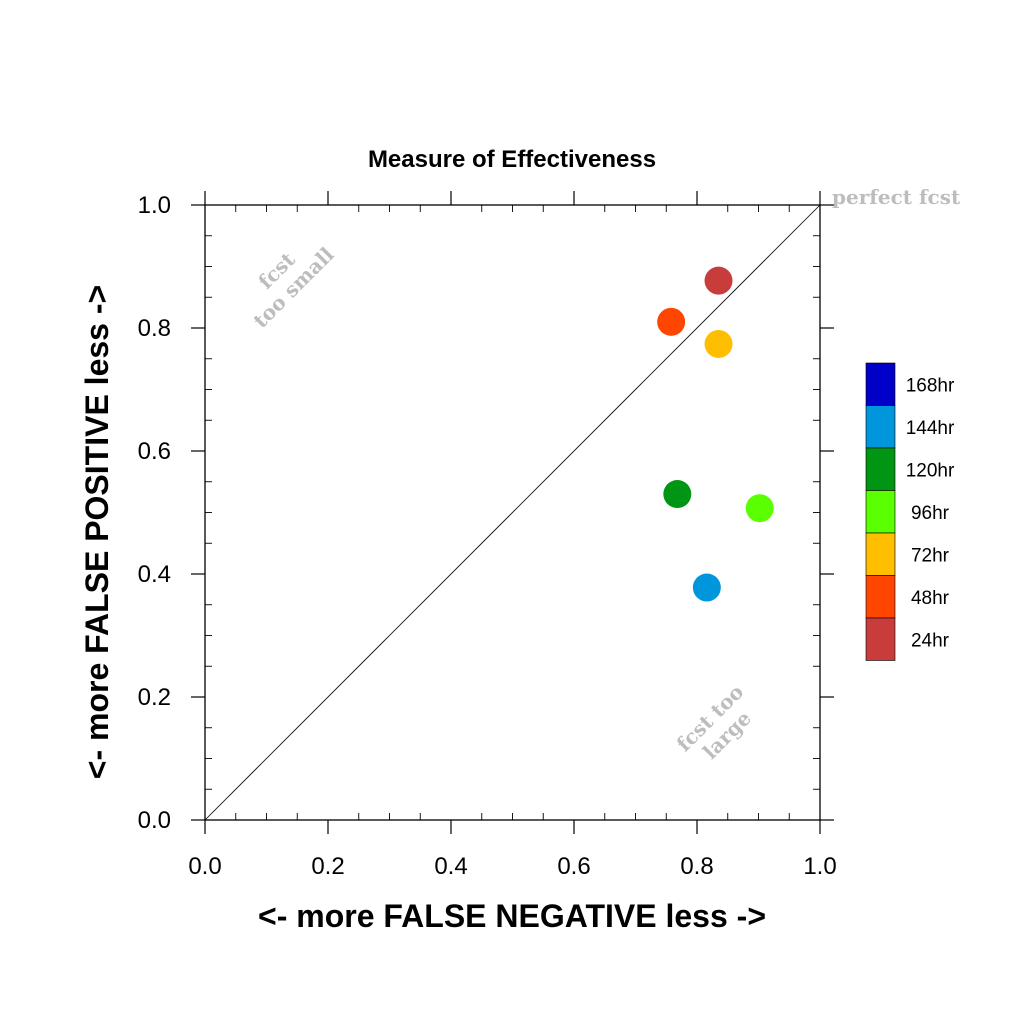 This screenshot has height=1024, width=1024. What do you see at coordinates (910, 511) in the screenshot?
I see `legend: 168hr 144hr 120hr 96hr 72hr 48hr 24hr` at bounding box center [910, 511].